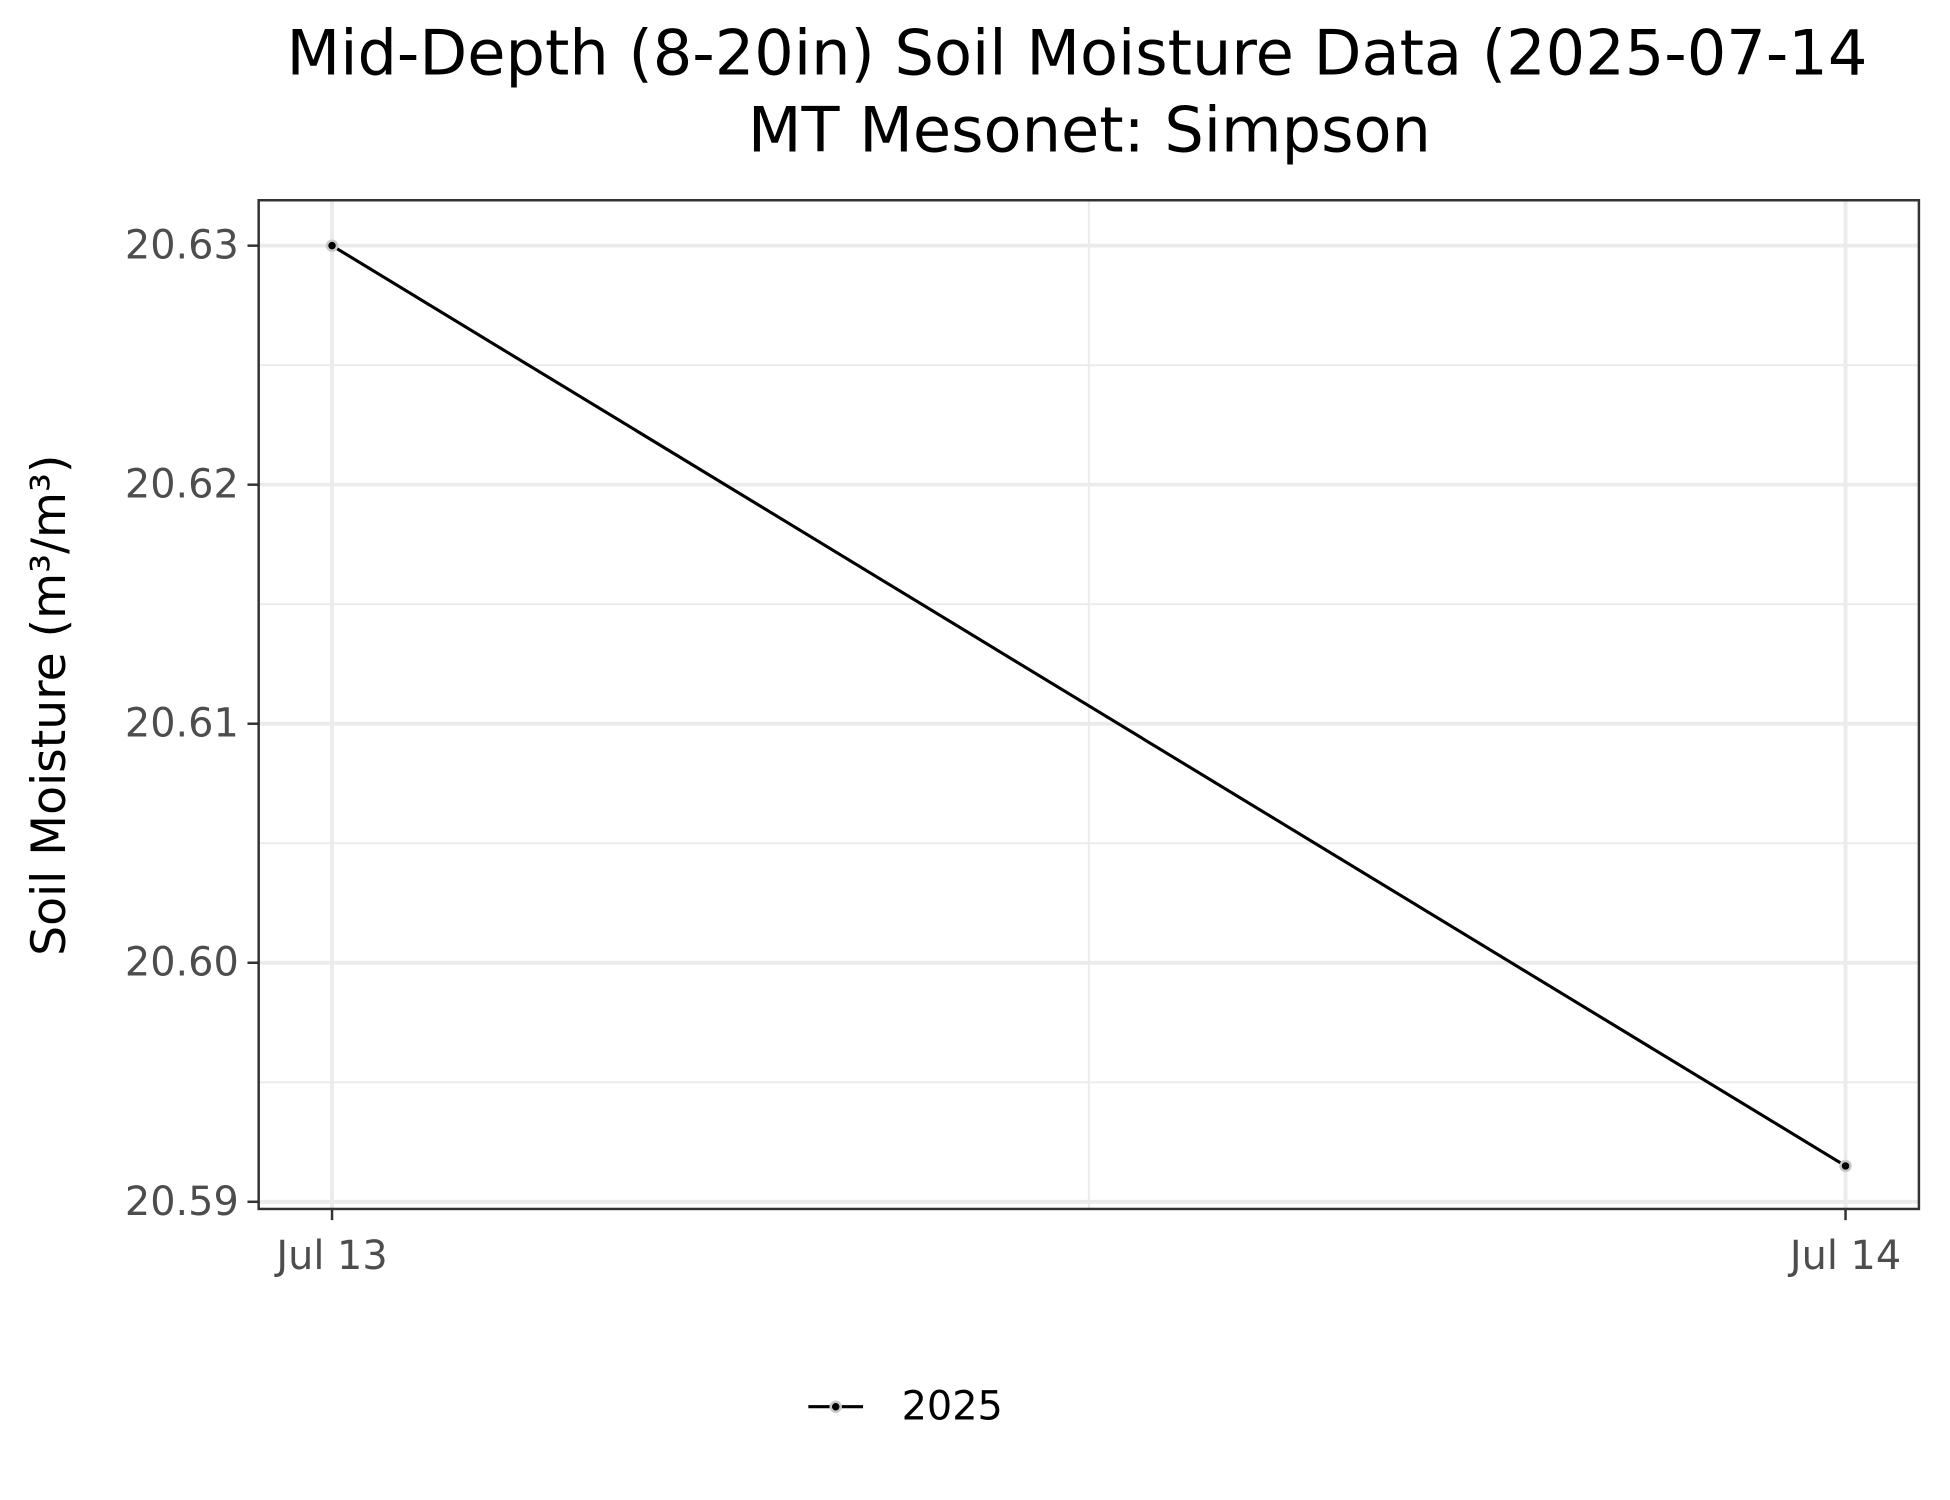  I want to click on legend-point, so click(835, 1406).